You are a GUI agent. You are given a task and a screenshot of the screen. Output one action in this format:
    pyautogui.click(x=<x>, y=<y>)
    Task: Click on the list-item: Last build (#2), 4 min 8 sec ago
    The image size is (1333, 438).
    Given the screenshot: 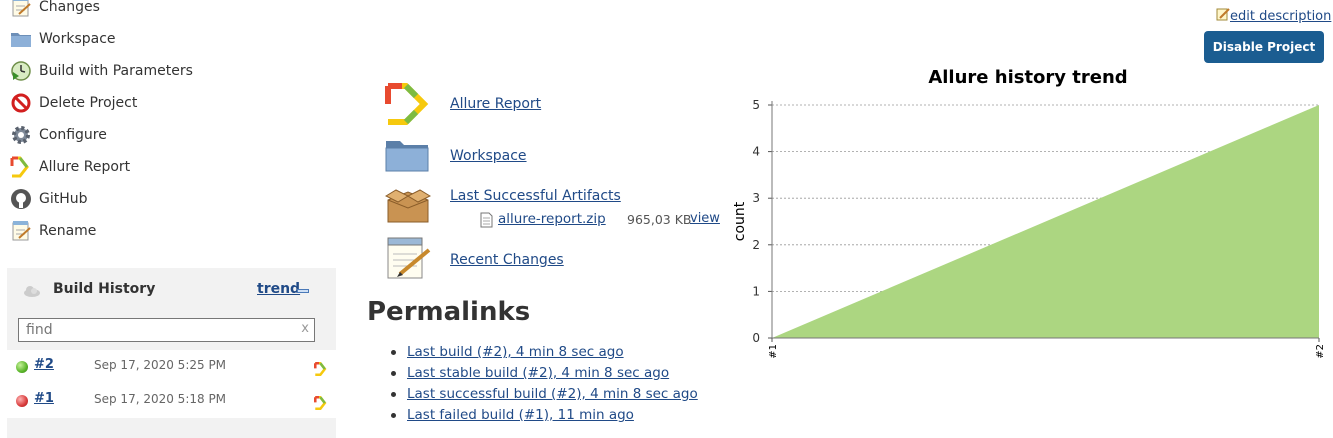 What is the action you would take?
    pyautogui.click(x=544, y=354)
    